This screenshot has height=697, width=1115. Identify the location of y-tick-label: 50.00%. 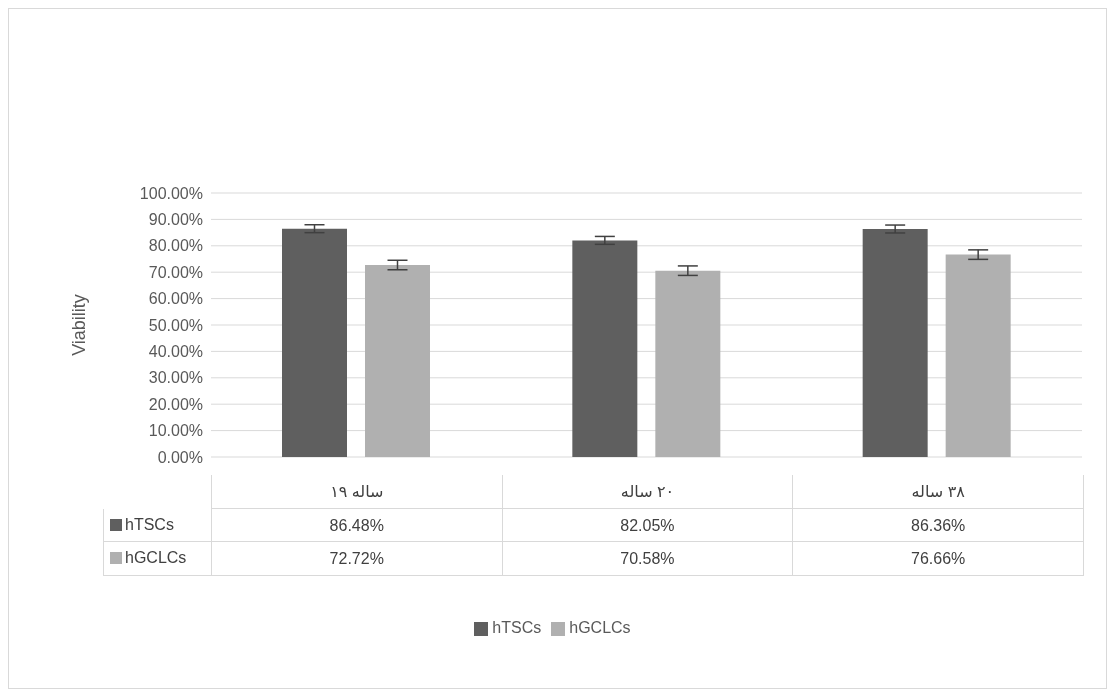
(175, 325).